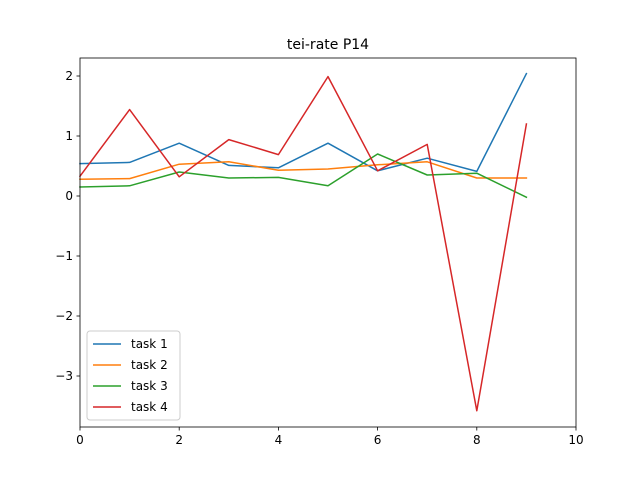 The height and width of the screenshot is (480, 640). I want to click on legend-label-3: task 3, so click(149, 386).